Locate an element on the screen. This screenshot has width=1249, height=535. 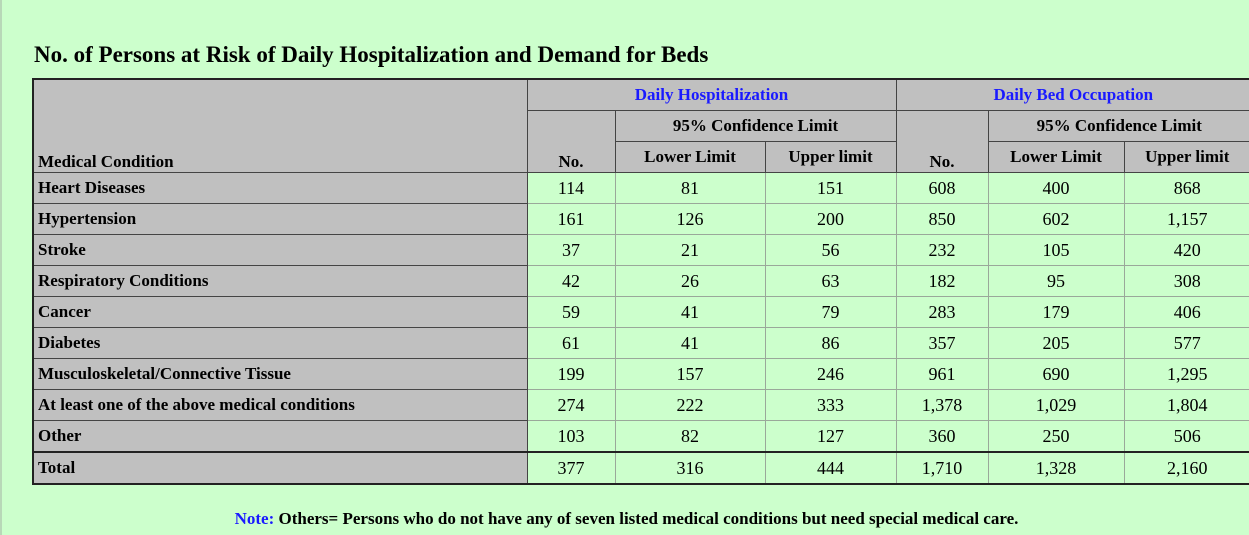
condition-cell: Respiratory Conditions is located at coordinates (280, 281).